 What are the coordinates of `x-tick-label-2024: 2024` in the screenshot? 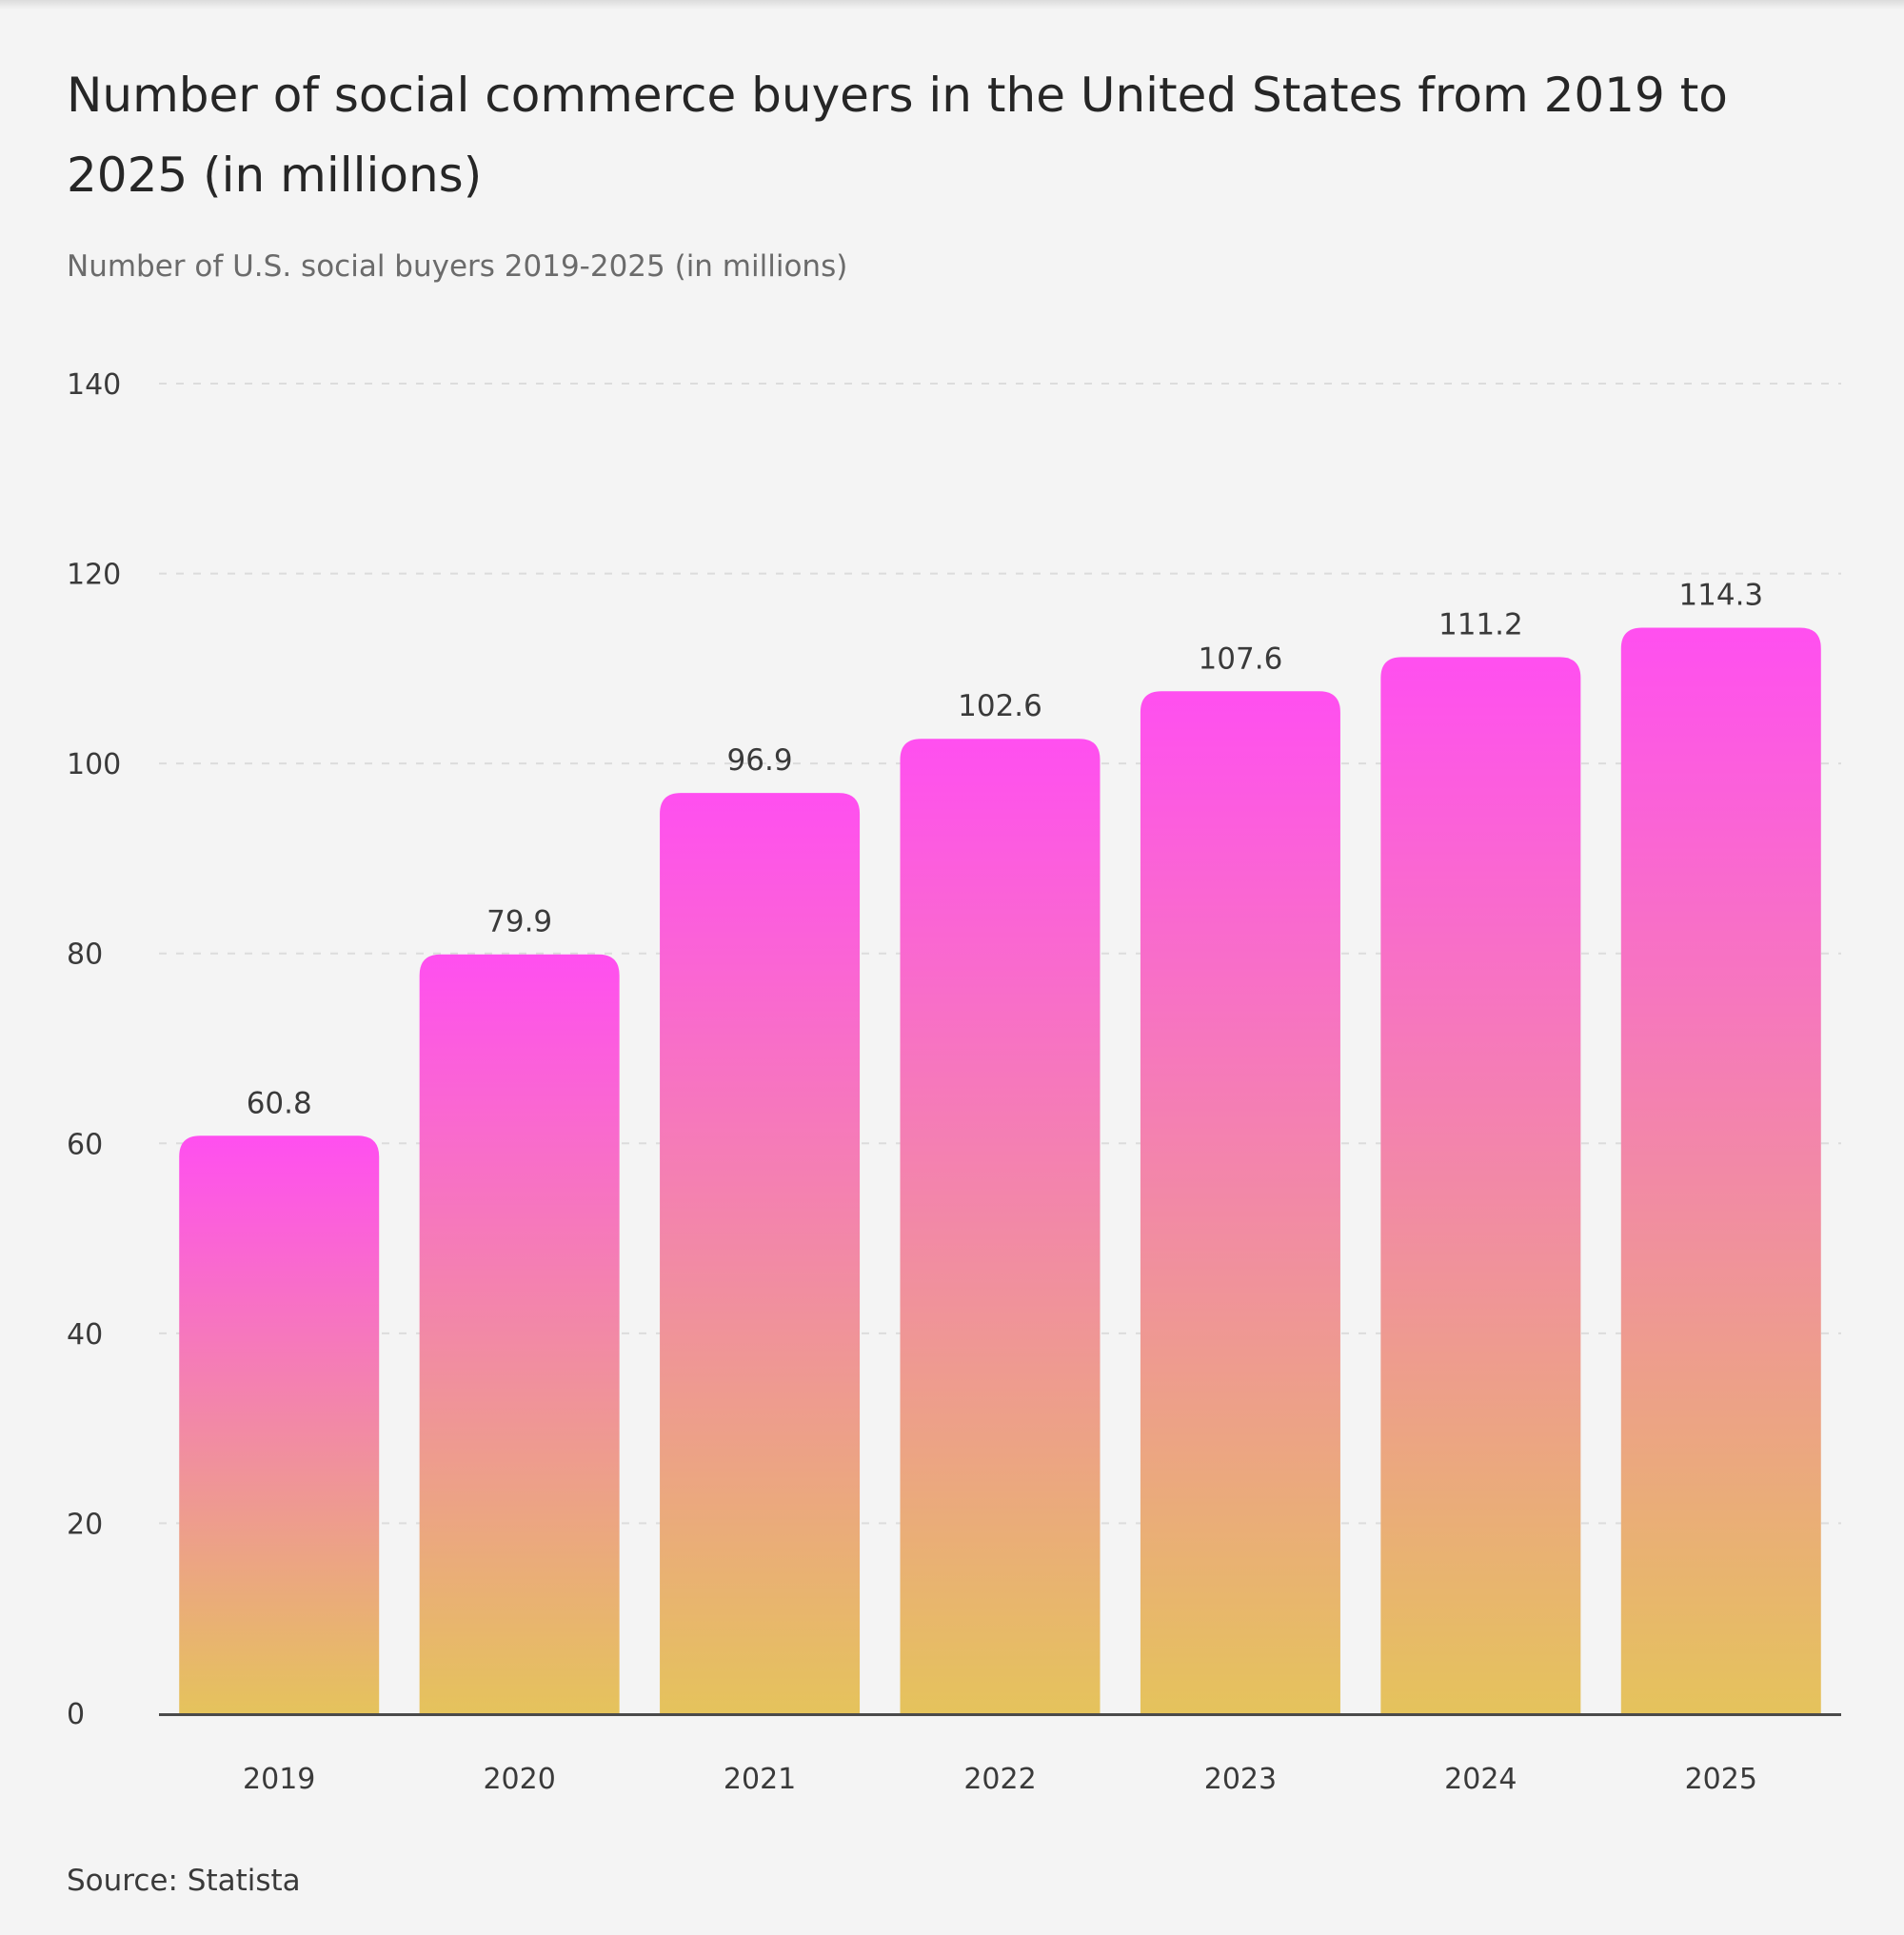 It's located at (1480, 1779).